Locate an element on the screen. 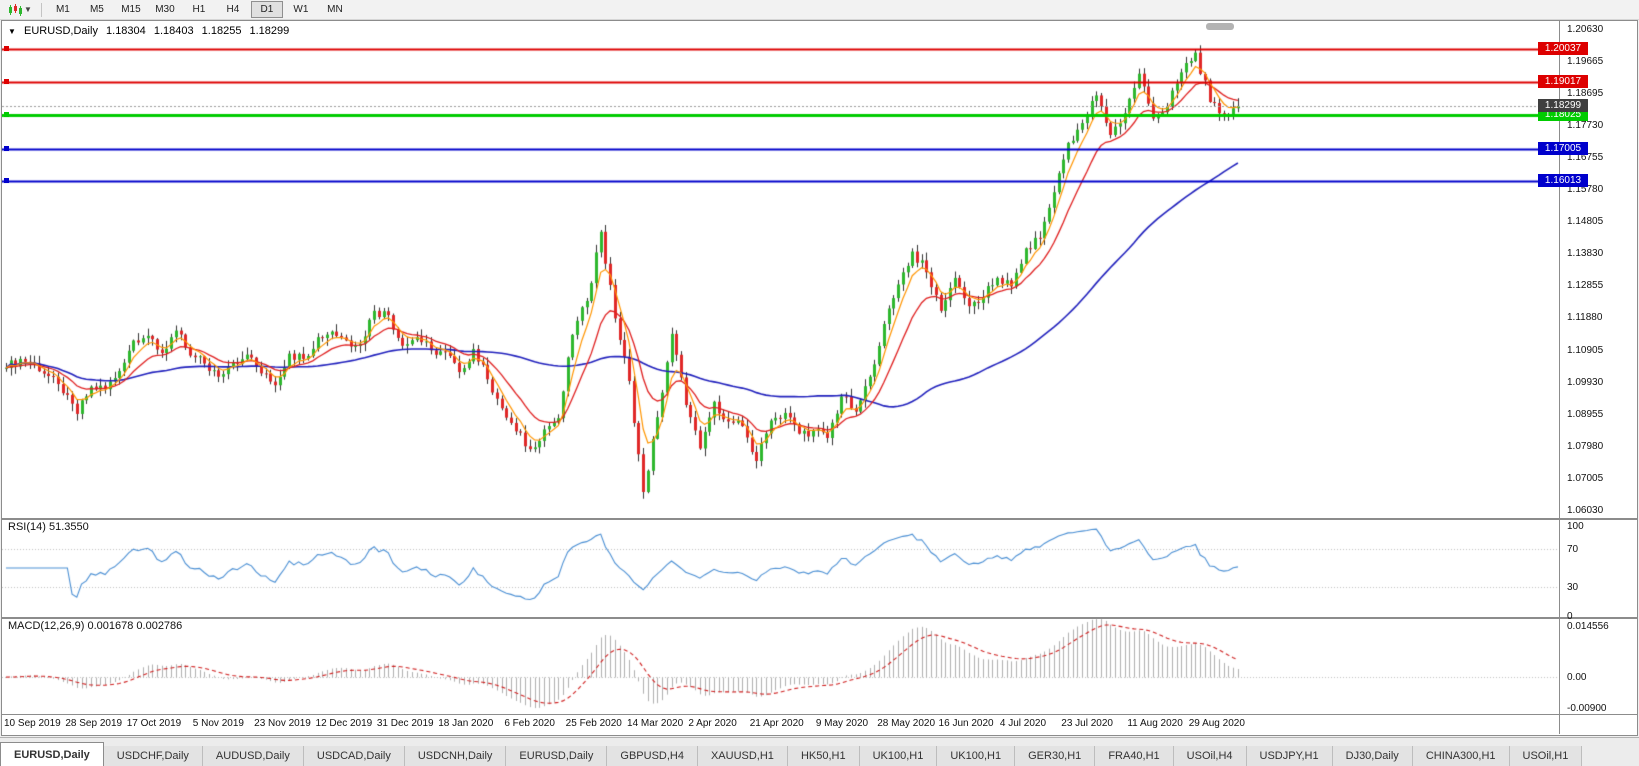 This screenshot has width=1639, height=766. price-axis-tick: 1.11880 is located at coordinates (1585, 318).